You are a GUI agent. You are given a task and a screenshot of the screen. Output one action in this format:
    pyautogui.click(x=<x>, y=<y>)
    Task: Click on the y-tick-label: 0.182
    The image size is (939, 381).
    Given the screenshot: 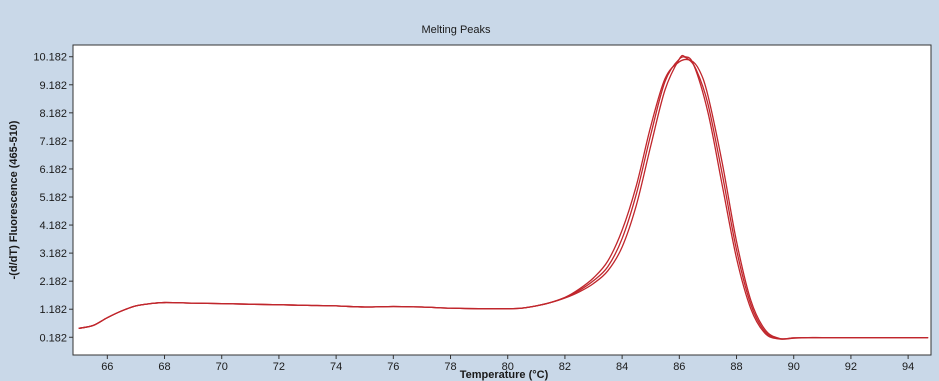 What is the action you would take?
    pyautogui.click(x=53, y=338)
    